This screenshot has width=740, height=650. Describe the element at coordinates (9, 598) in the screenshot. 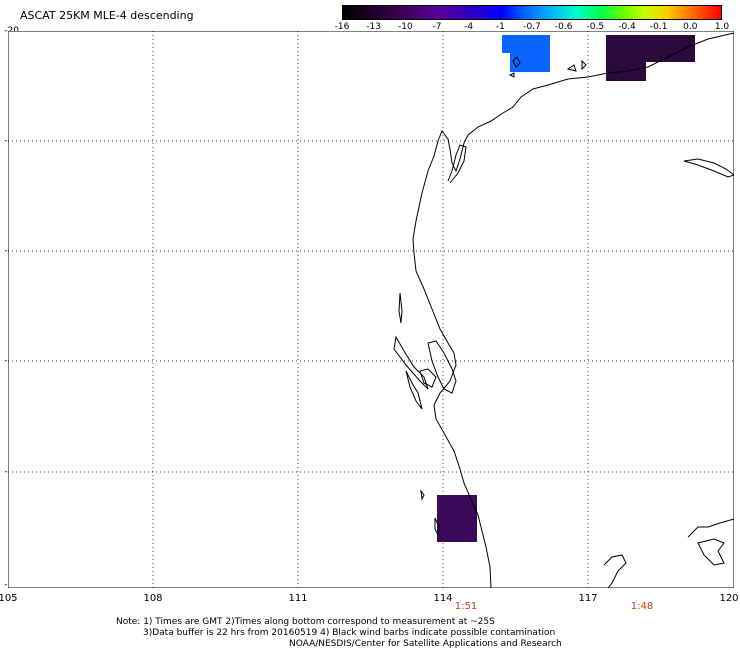

I see `lon-label-105: 105` at that location.